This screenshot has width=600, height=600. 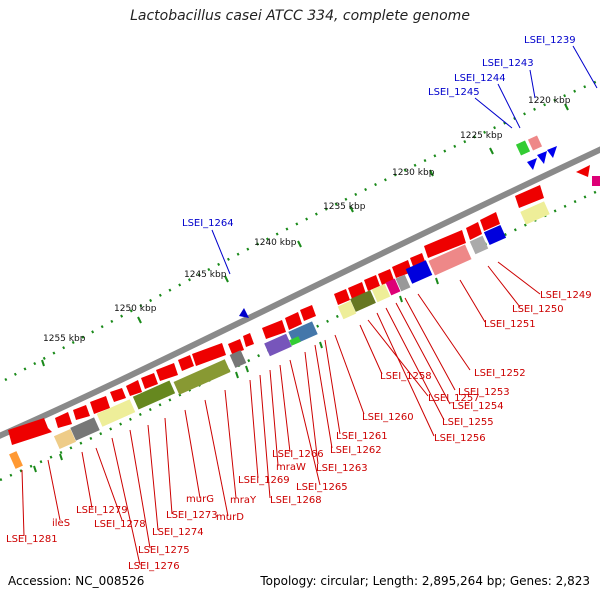 I want to click on feature-label-blue: LSEI_1244, so click(x=480, y=78).